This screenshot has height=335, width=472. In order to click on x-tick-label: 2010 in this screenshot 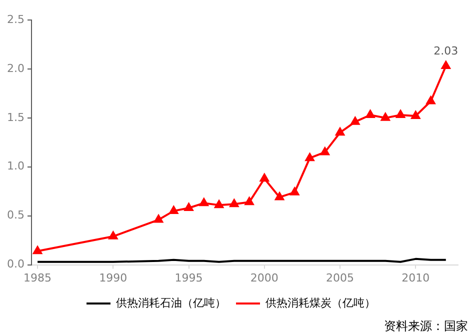, I will do `click(416, 277)`.